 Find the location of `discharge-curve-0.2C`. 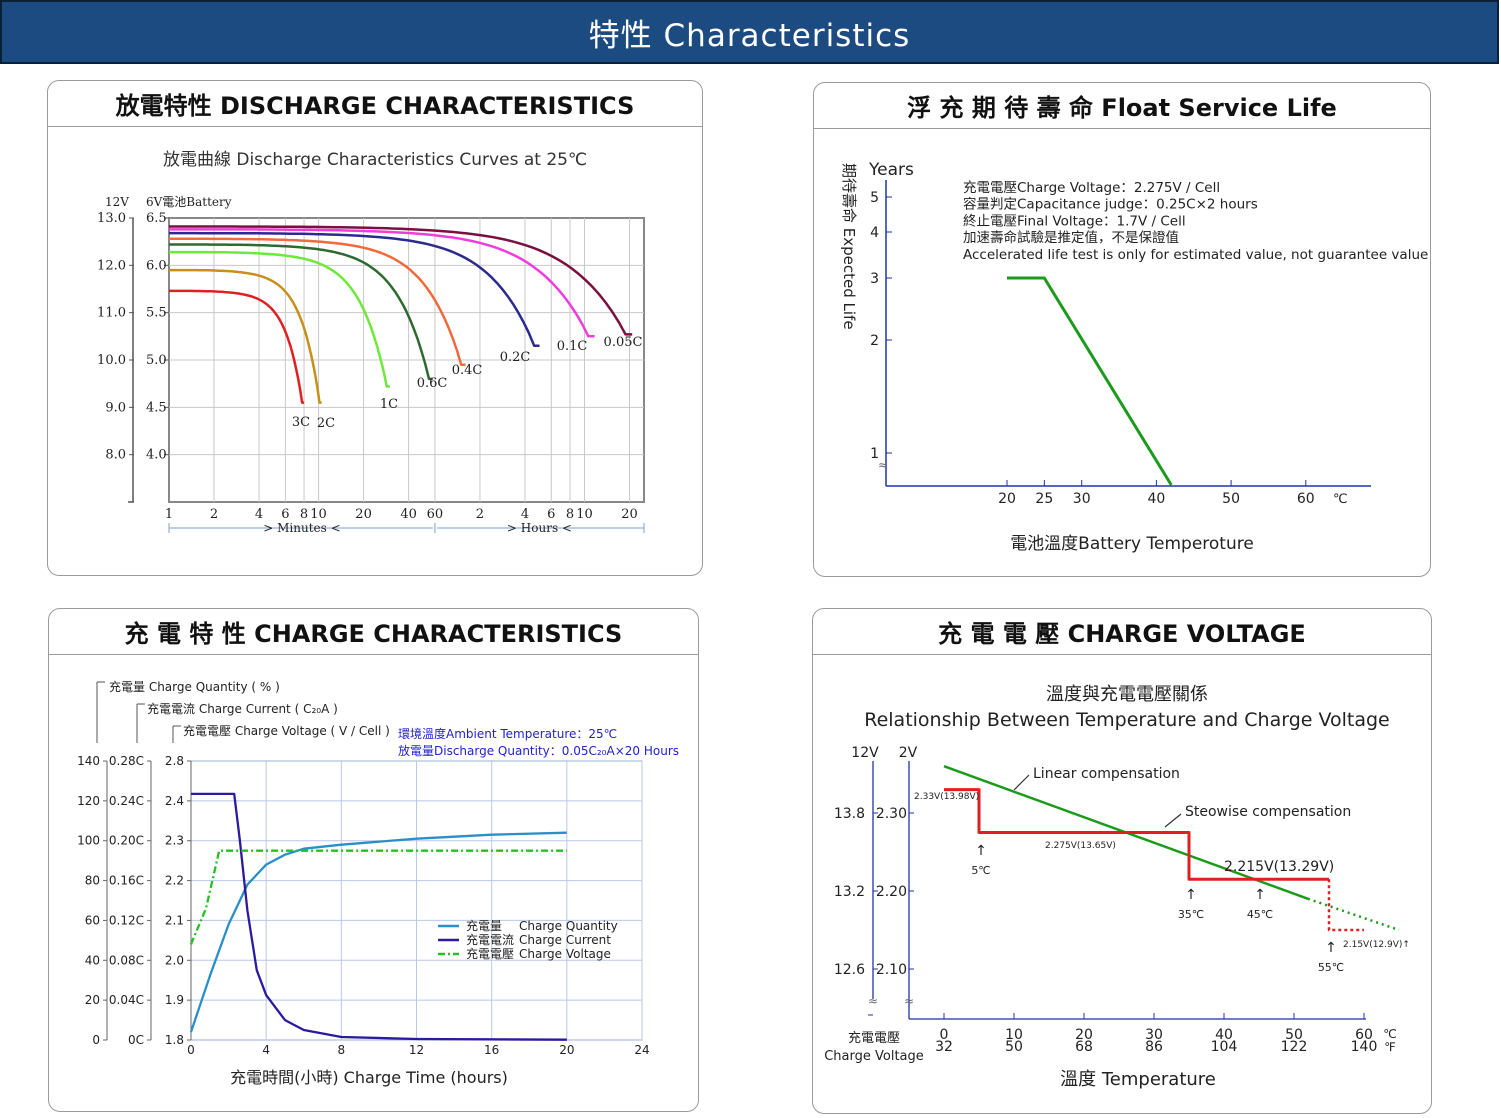

discharge-curve-0.2C is located at coordinates (354, 289).